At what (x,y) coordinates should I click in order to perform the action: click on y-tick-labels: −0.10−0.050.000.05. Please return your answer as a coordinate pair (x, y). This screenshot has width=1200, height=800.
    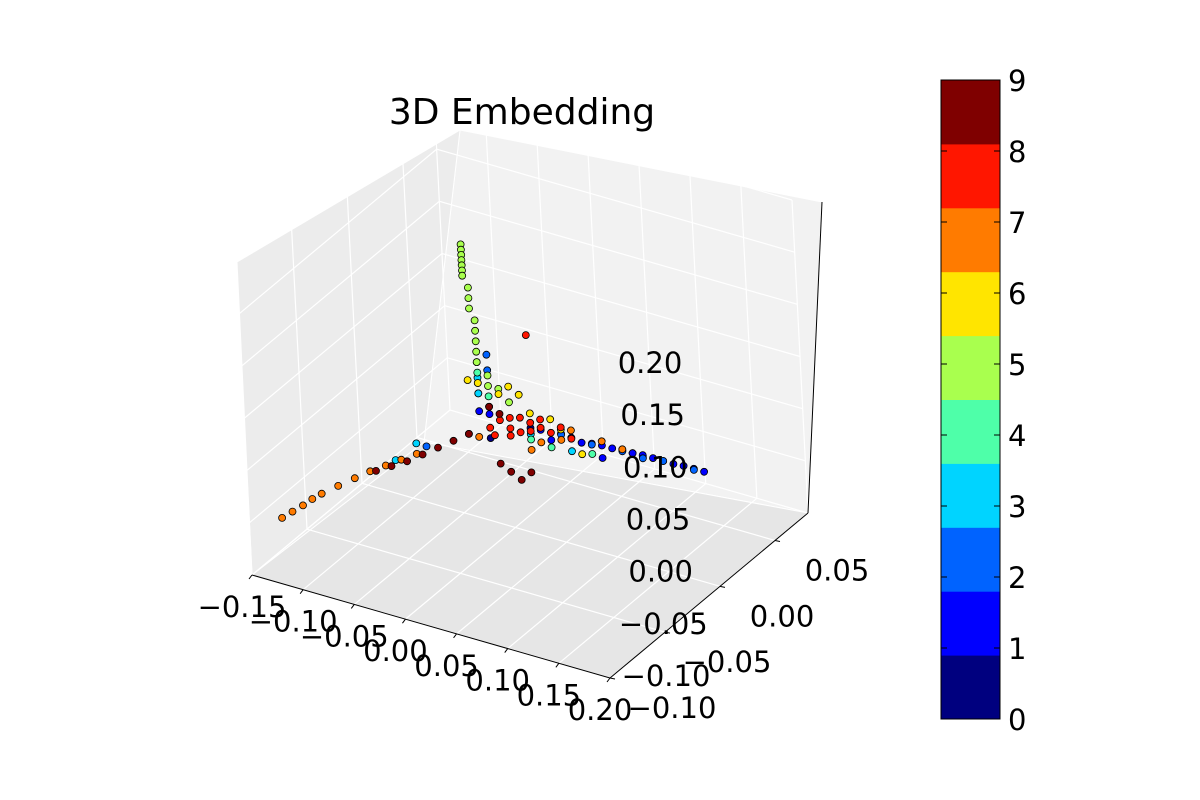
    Looking at the image, I should click on (739, 632).